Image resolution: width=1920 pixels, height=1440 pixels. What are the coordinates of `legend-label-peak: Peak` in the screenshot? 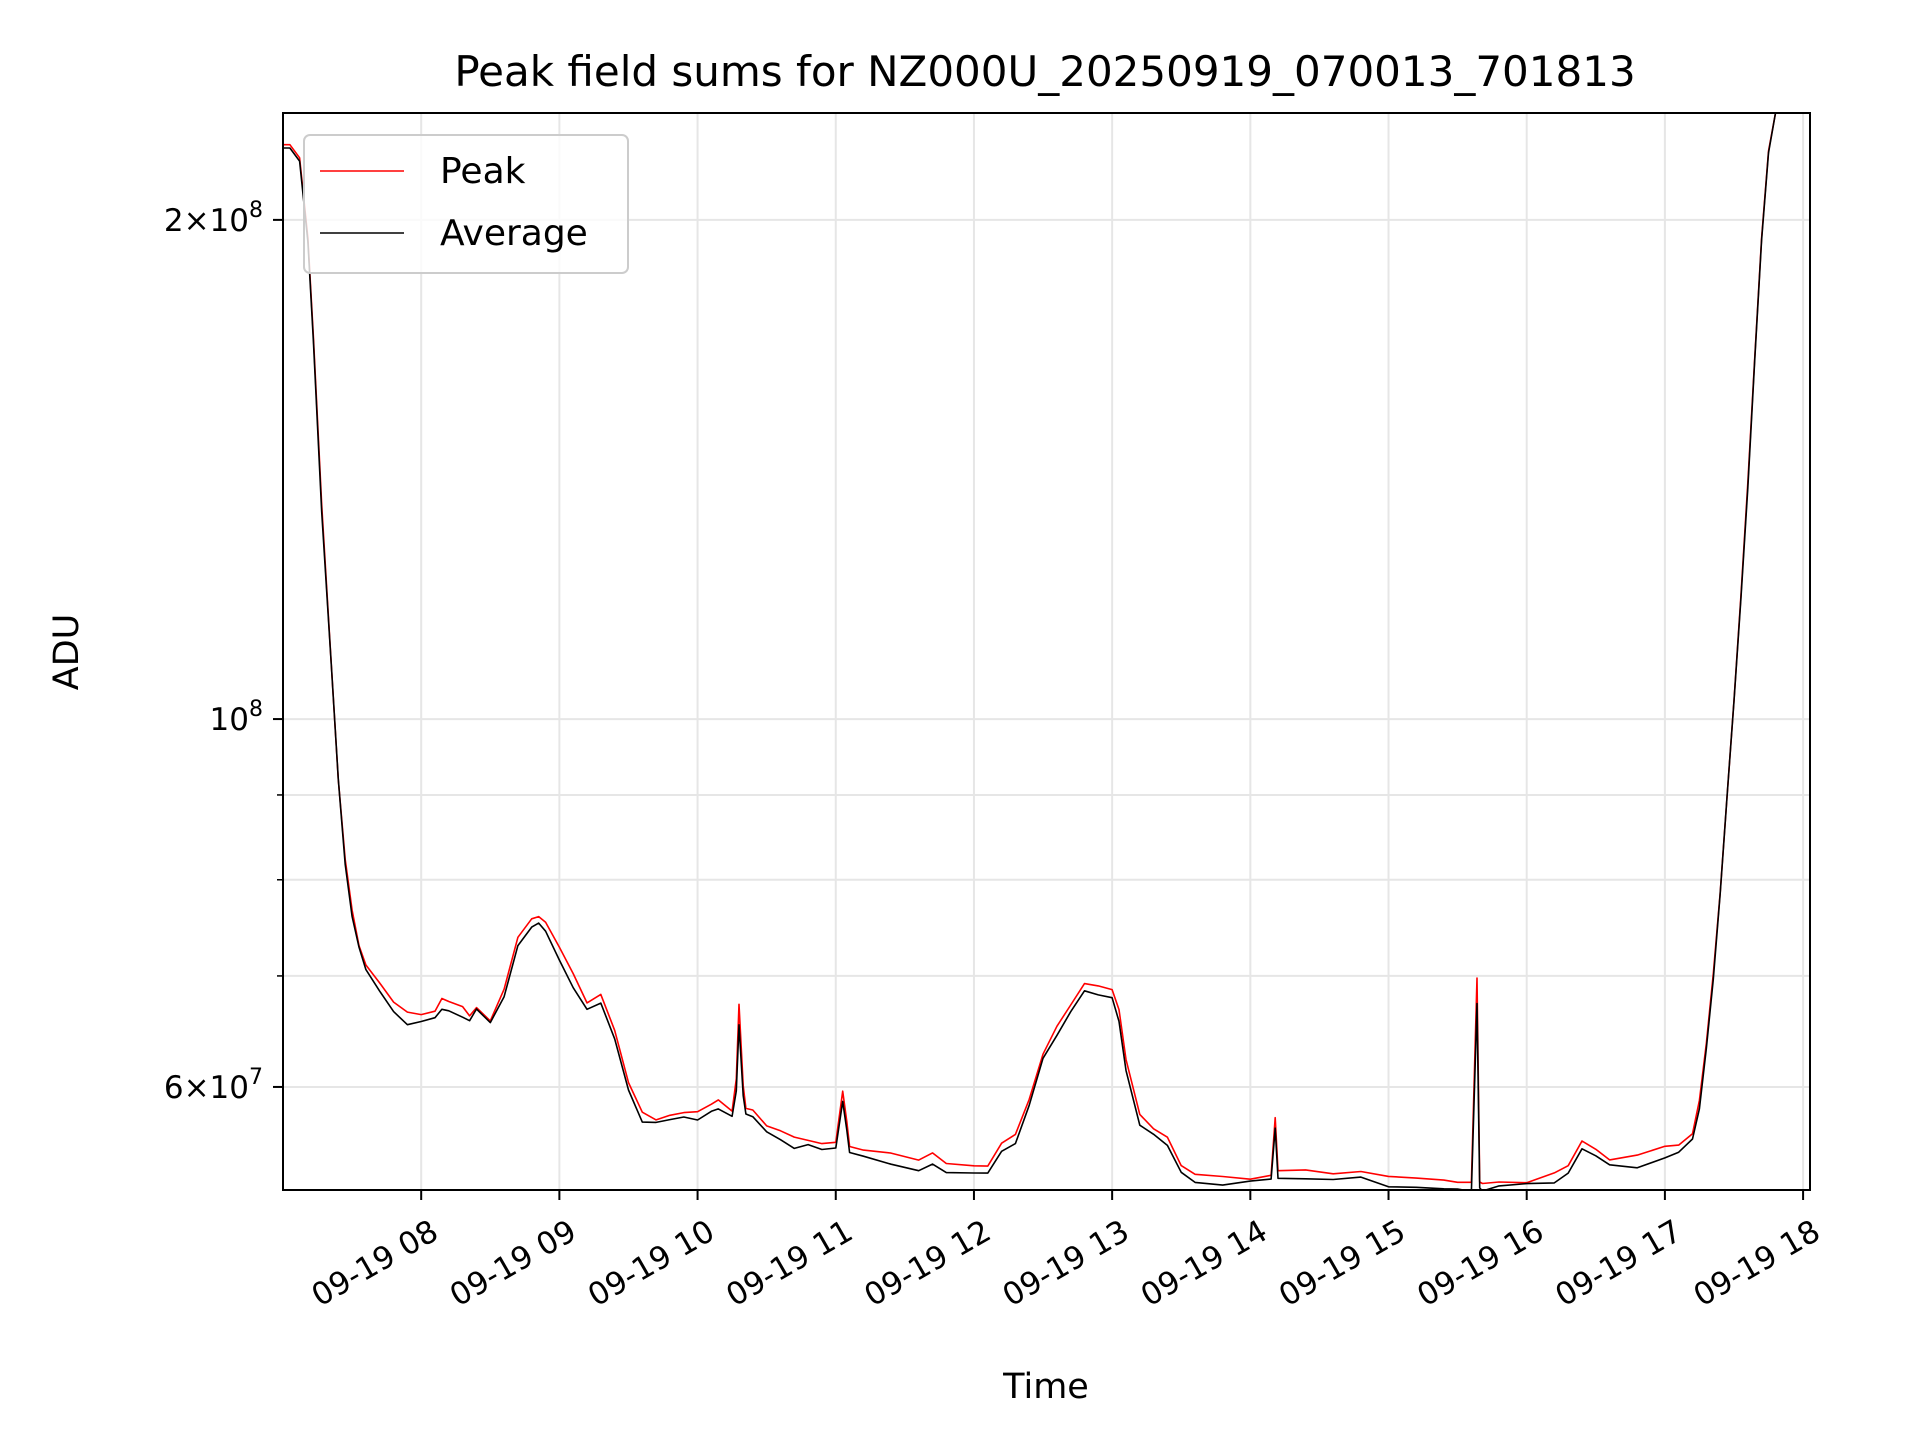 It's located at (483, 171).